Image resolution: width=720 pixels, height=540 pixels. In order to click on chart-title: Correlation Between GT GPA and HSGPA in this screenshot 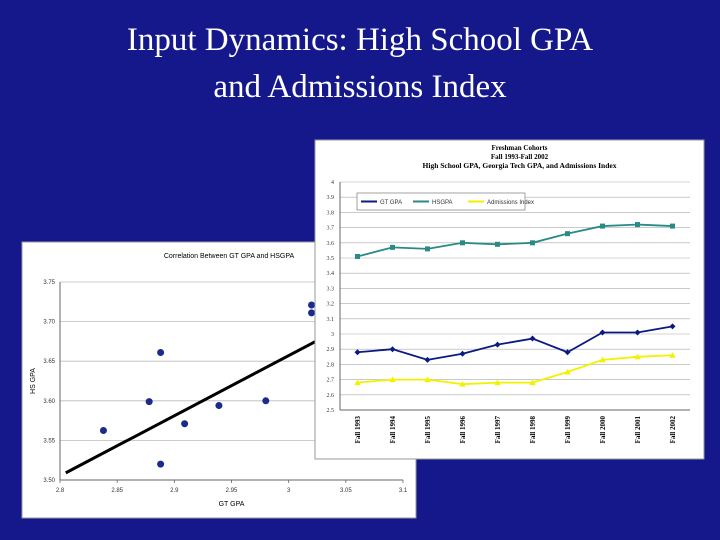, I will do `click(229, 256)`.